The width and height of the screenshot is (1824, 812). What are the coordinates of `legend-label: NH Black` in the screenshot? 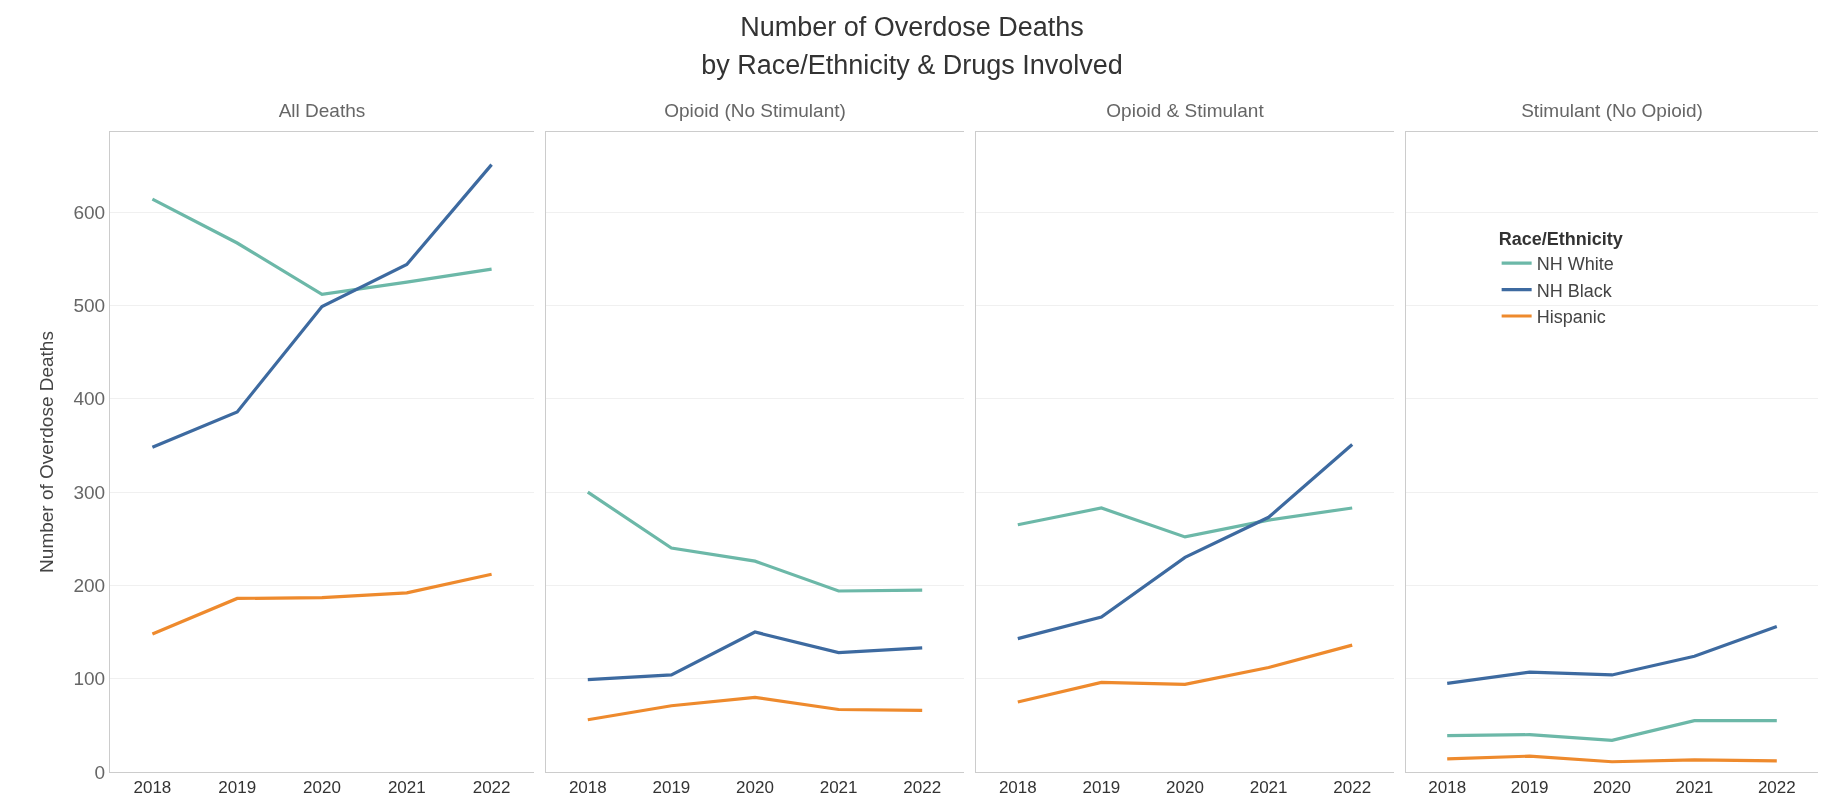 It's located at (1574, 290).